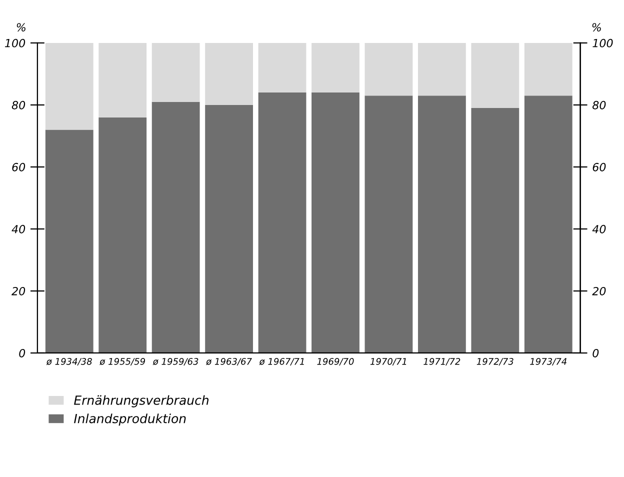 Image resolution: width=624 pixels, height=477 pixels. I want to click on y2-axis-title: %, so click(596, 27).